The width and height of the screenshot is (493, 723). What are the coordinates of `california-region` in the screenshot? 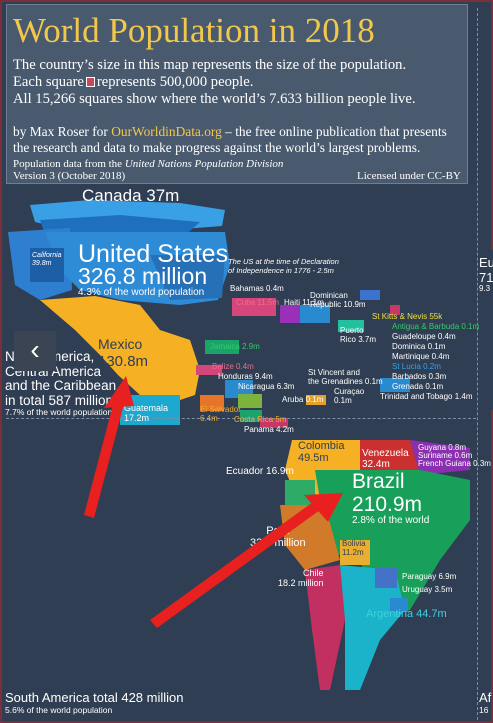 It's located at (47, 265).